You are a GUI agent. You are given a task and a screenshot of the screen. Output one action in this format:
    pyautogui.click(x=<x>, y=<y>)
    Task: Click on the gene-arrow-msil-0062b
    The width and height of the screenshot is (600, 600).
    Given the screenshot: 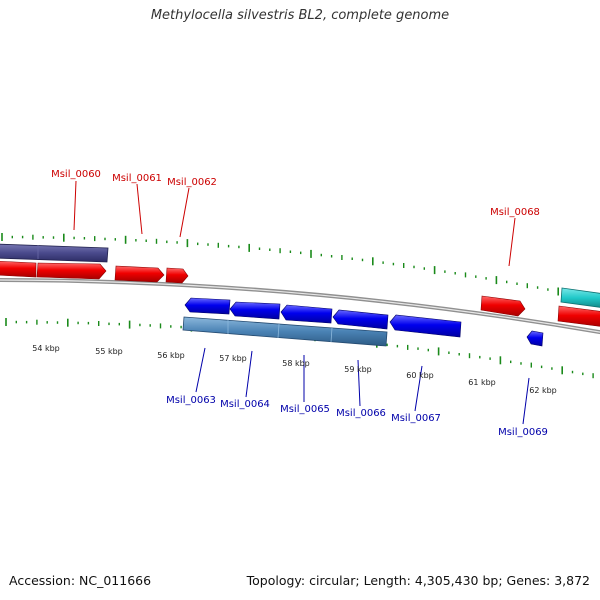 What is the action you would take?
    pyautogui.click(x=177, y=275)
    